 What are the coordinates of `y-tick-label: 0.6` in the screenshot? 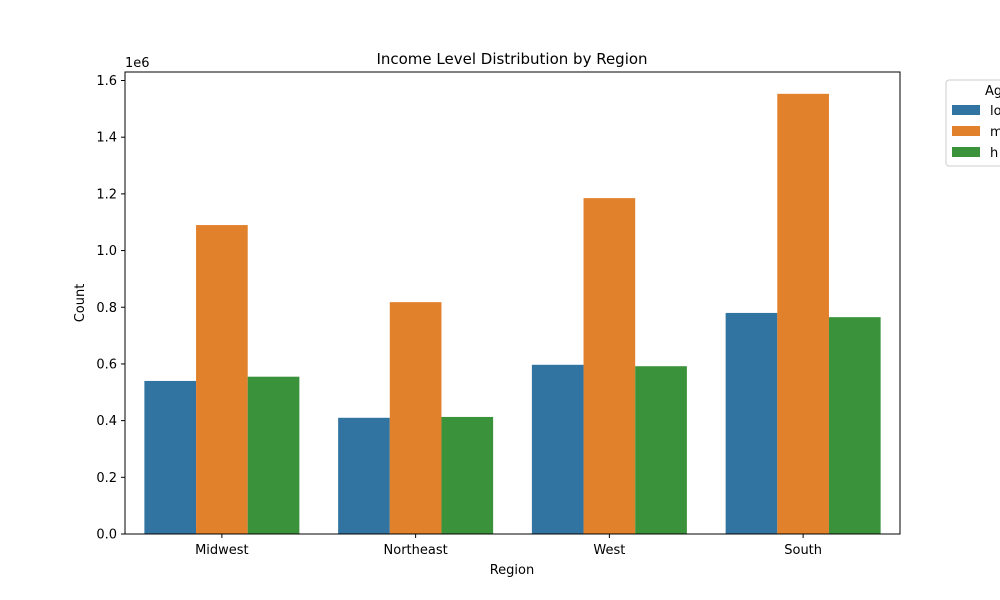 It's located at (106, 364).